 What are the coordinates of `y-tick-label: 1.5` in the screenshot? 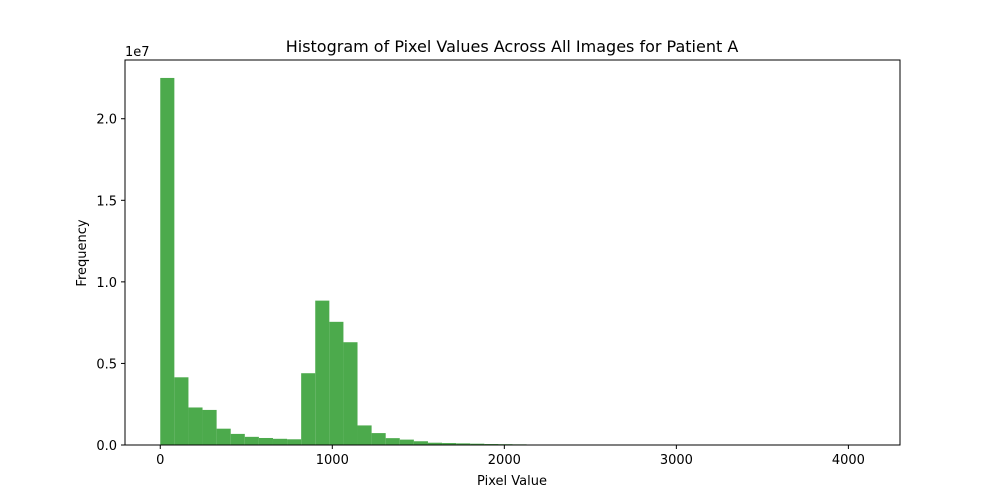 It's located at (106, 201).